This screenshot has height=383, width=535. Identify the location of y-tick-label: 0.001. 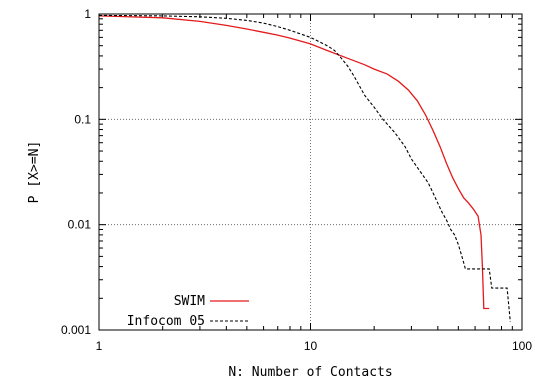
(76, 330).